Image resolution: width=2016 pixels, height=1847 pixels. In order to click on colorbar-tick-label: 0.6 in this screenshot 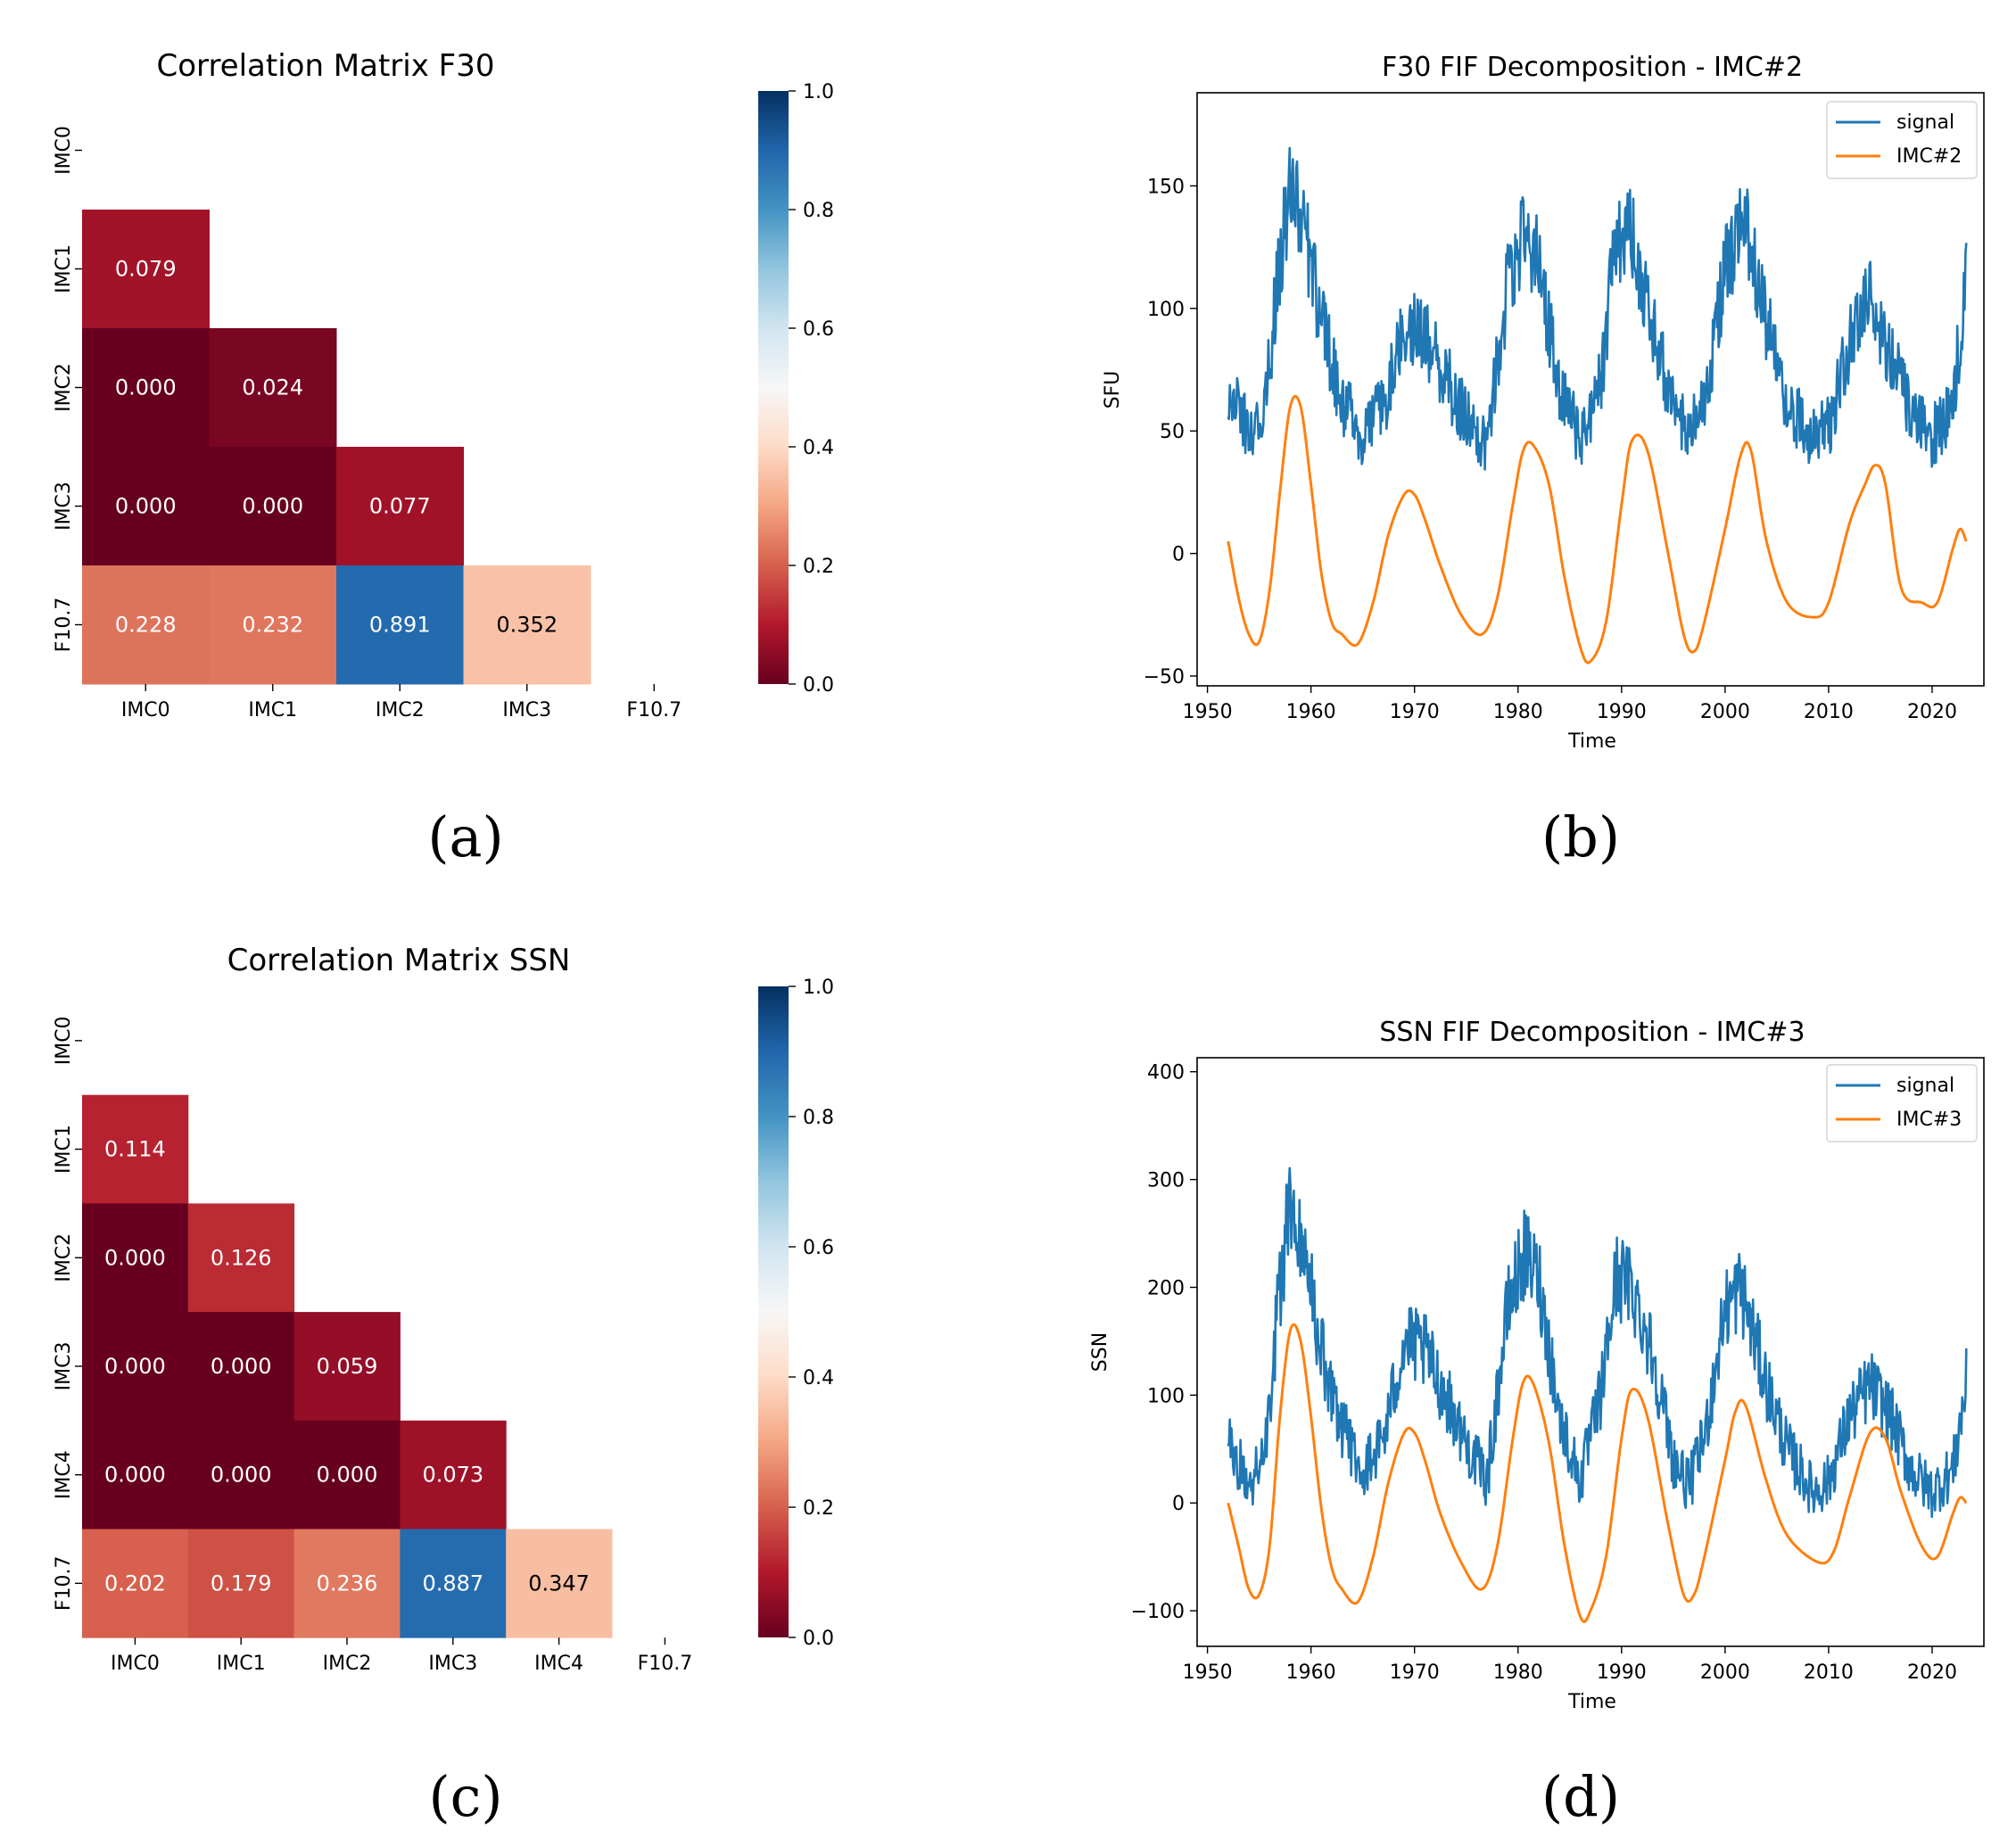, I will do `click(818, 1248)`.